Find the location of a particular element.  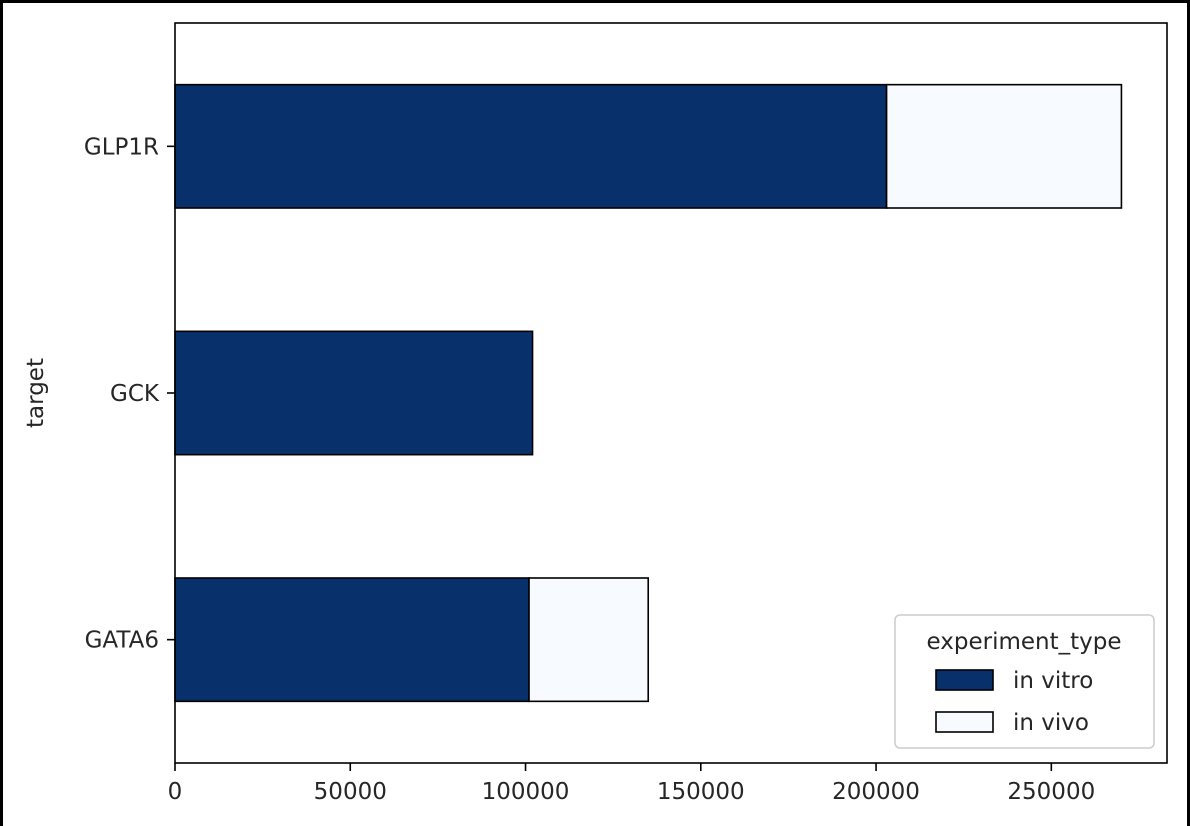

y-tick-label-gata6: GATA6 is located at coordinates (122, 641).